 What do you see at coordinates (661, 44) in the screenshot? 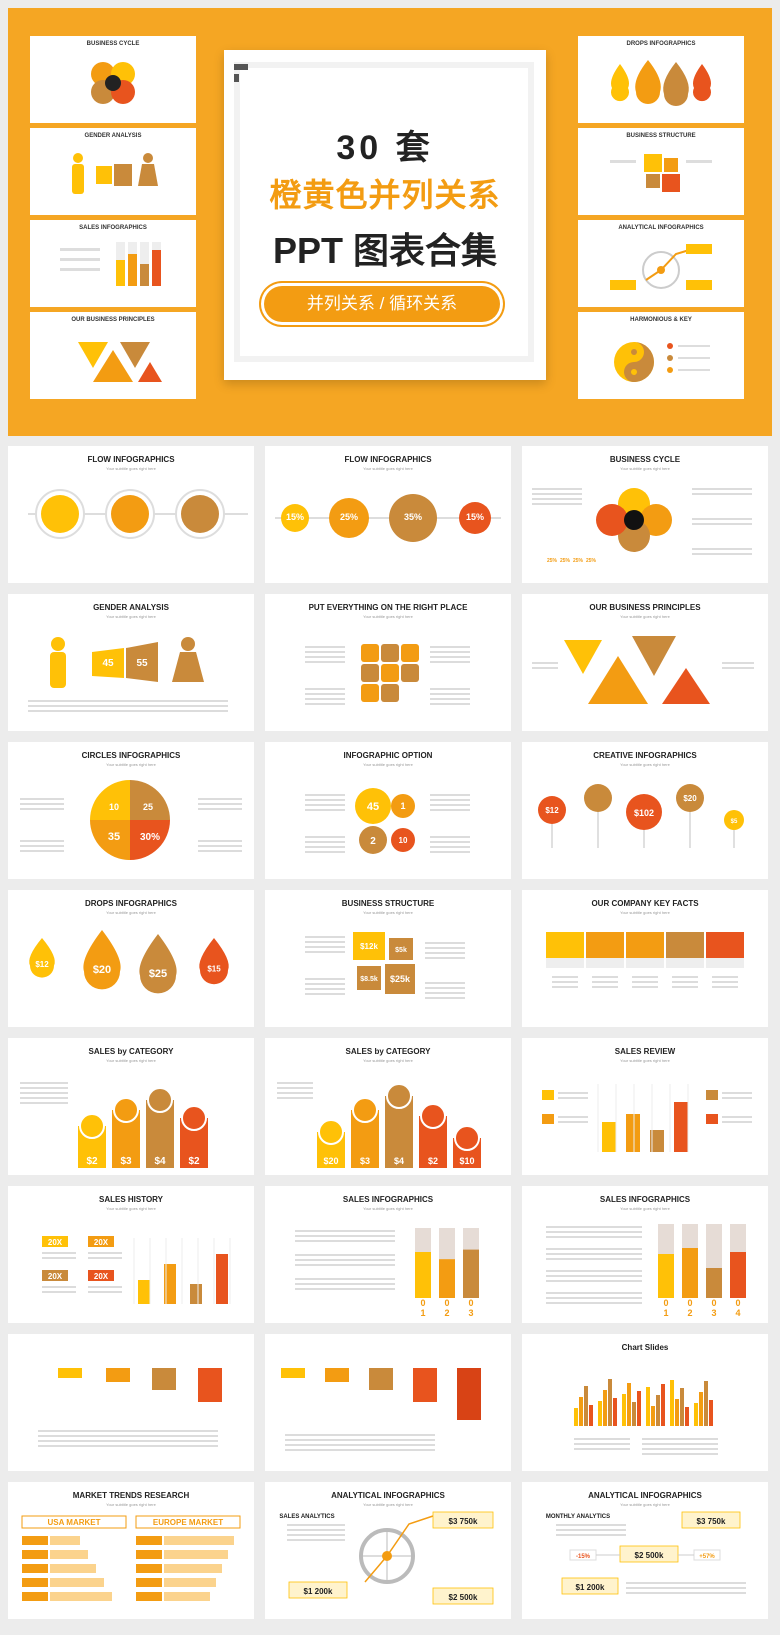
I see `hero-thumb-title: DROPS INFOGRAPHICS` at bounding box center [661, 44].